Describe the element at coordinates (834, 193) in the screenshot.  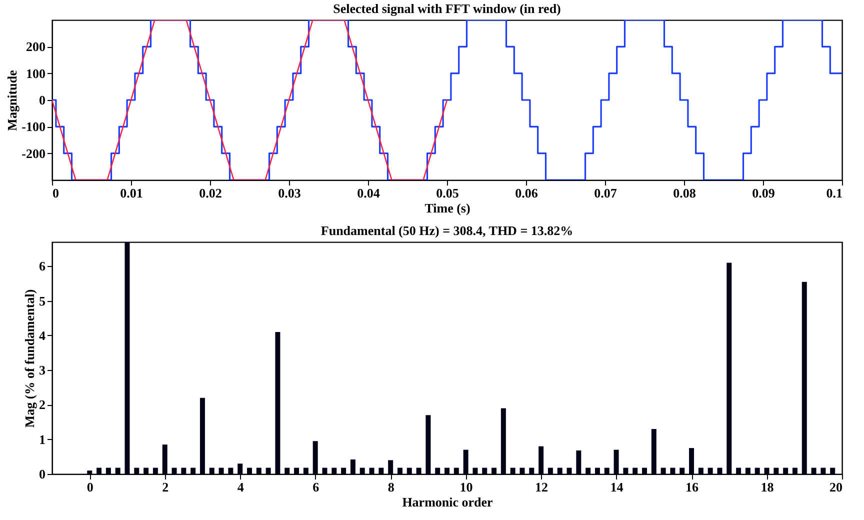
I see `x-tick-label: 0.1` at that location.